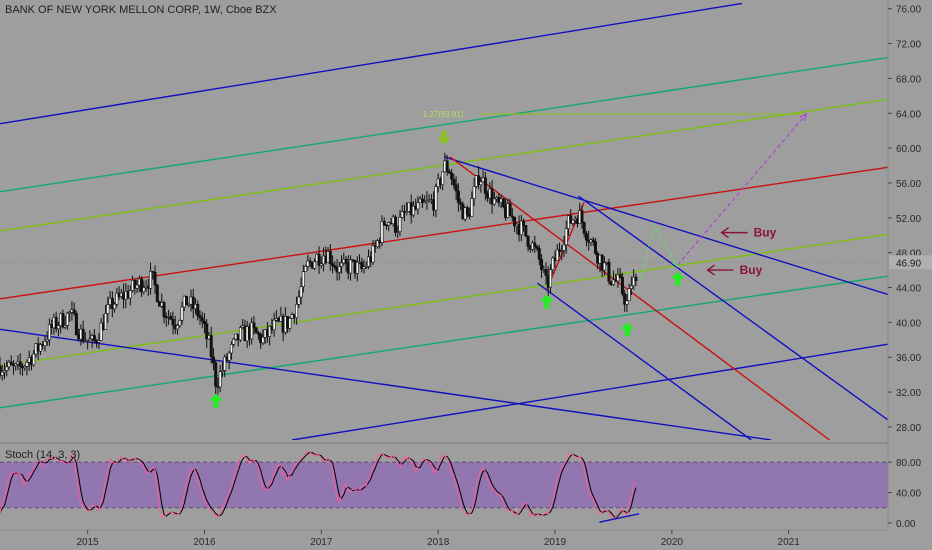 The image size is (932, 550). What do you see at coordinates (677, 278) in the screenshot?
I see `arrow-up-icon` at bounding box center [677, 278].